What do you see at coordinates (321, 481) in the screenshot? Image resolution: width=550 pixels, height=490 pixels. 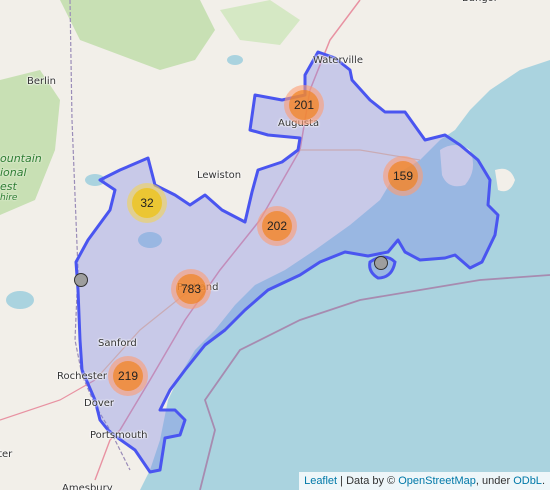 I see `leaflet-link: Leaflet` at bounding box center [321, 481].